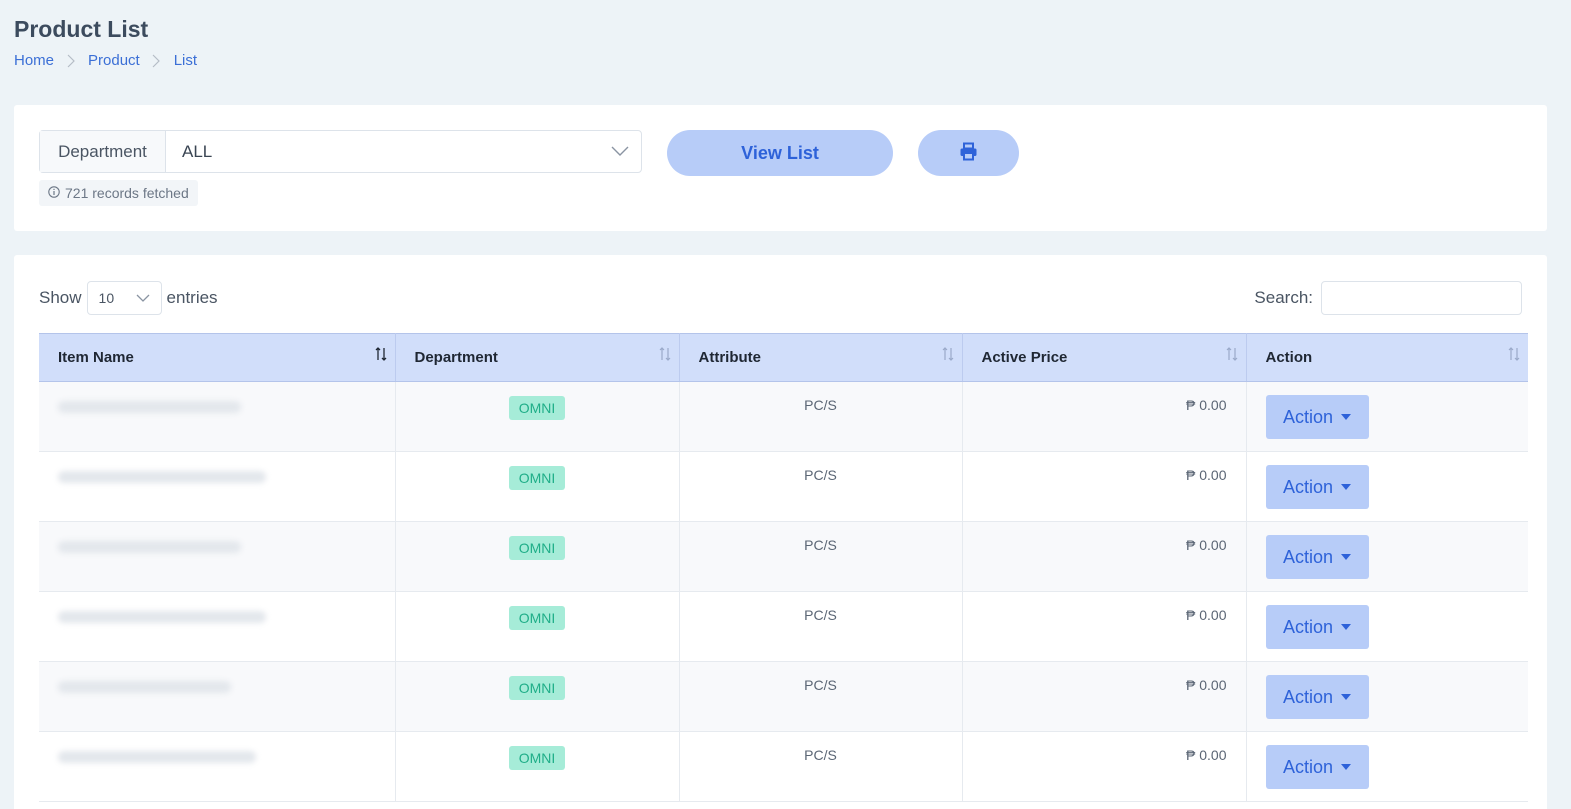  Describe the element at coordinates (124, 298) in the screenshot. I see `entries-per-page-select: 10` at that location.